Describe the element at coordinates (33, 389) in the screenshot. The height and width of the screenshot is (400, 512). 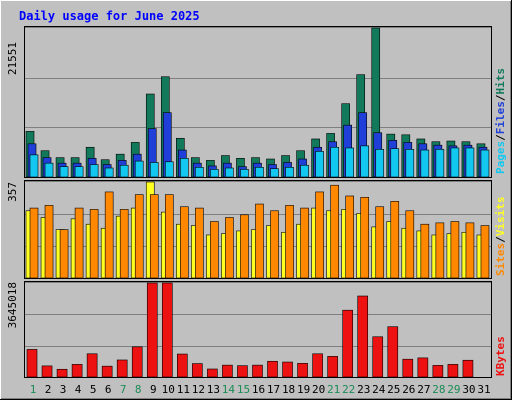
I see `day-label-1: 1` at that location.